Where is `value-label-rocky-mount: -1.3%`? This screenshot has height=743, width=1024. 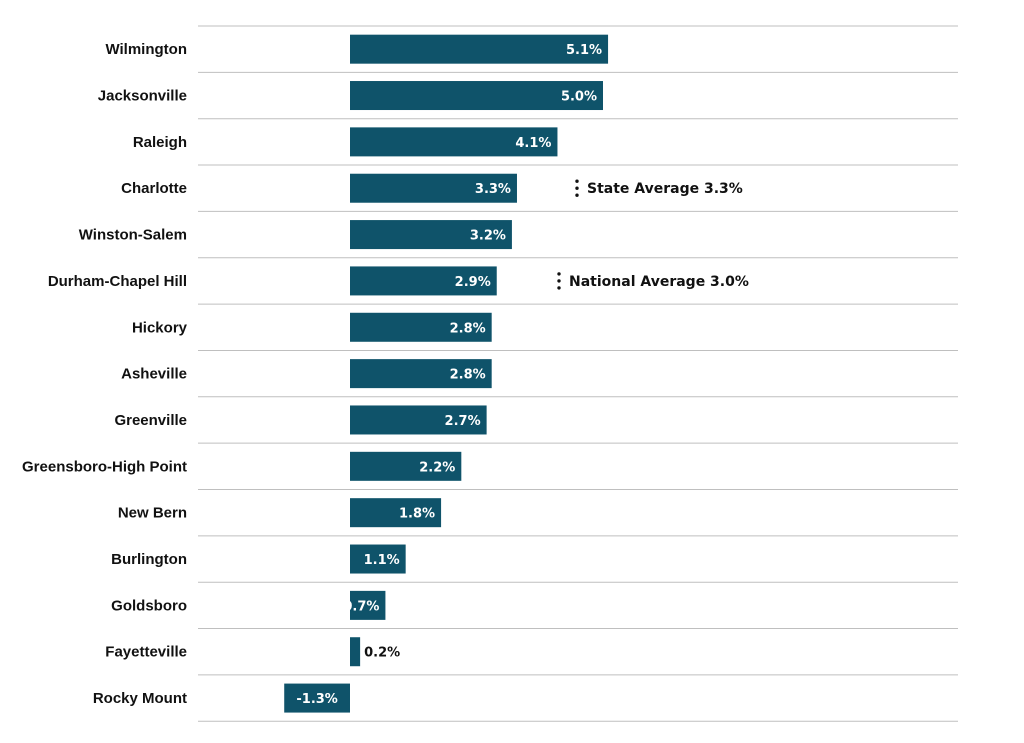 value-label-rocky-mount: -1.3% is located at coordinates (316, 699).